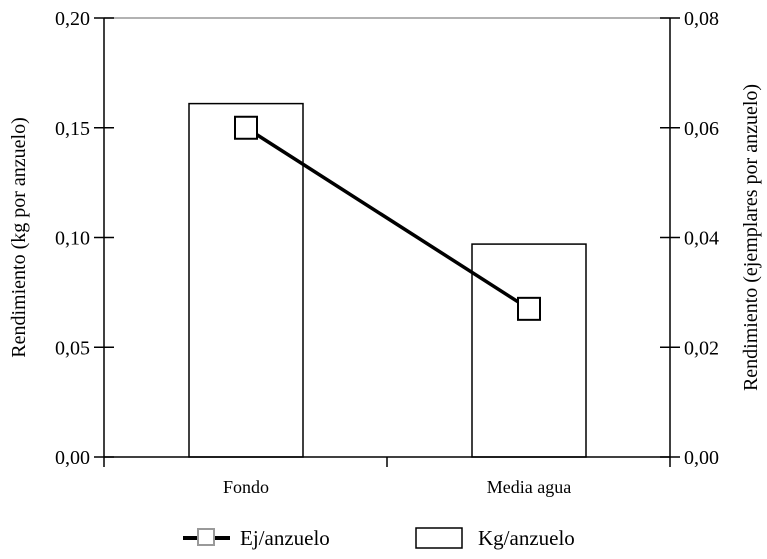 This screenshot has width=767, height=559. What do you see at coordinates (72, 458) in the screenshot?
I see `y-left-tick-label: 0,00` at bounding box center [72, 458].